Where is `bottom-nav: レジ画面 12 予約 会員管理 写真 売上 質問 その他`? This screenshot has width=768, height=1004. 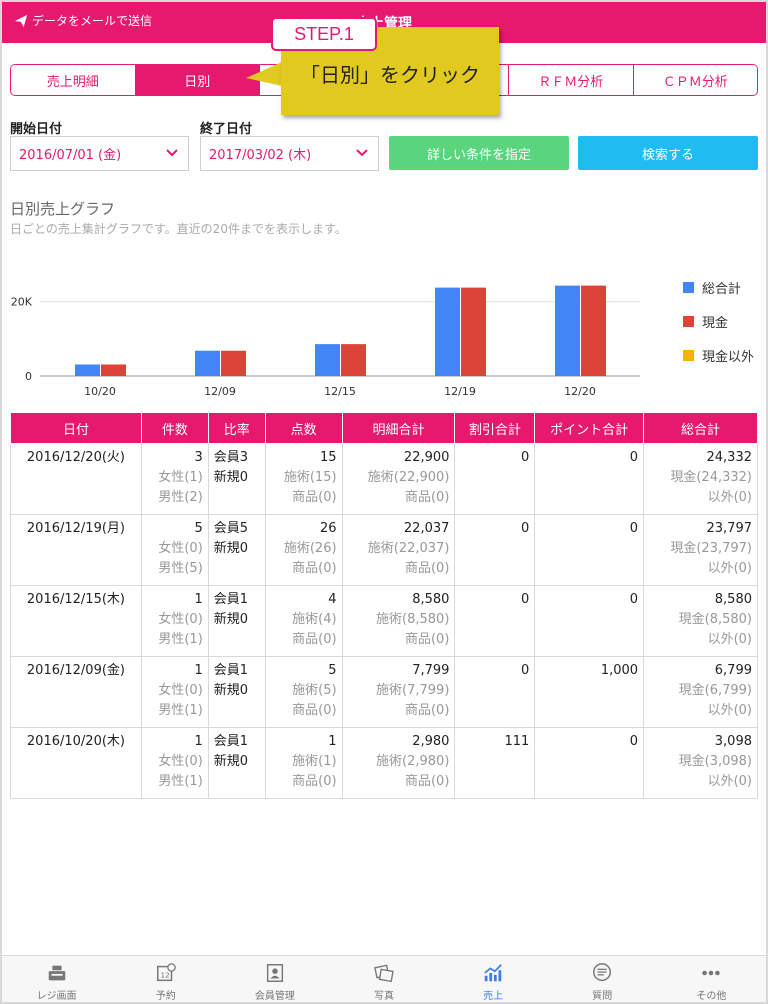
bottom-nav: レジ画面 12 予約 会員管理 写真 売上 質問 その他 is located at coordinates (384, 978).